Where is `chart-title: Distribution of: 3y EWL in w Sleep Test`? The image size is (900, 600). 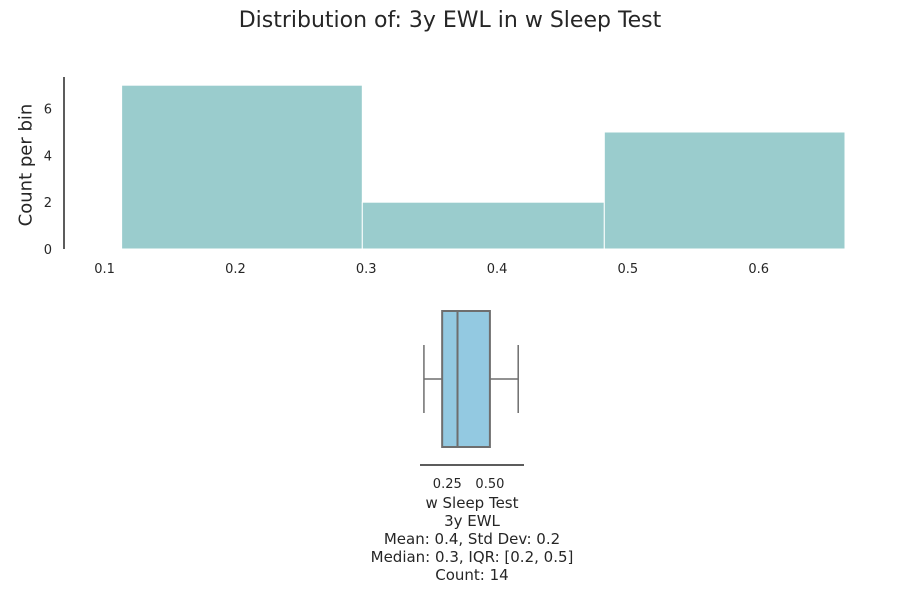 chart-title: Distribution of: 3y EWL in w Sleep Test is located at coordinates (450, 20).